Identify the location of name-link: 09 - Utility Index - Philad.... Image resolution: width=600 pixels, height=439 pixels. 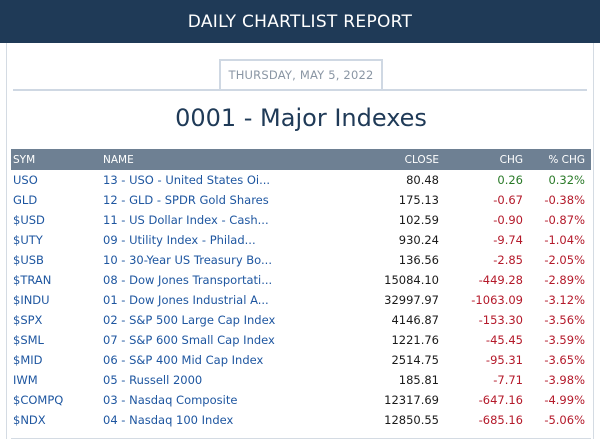
(179, 240).